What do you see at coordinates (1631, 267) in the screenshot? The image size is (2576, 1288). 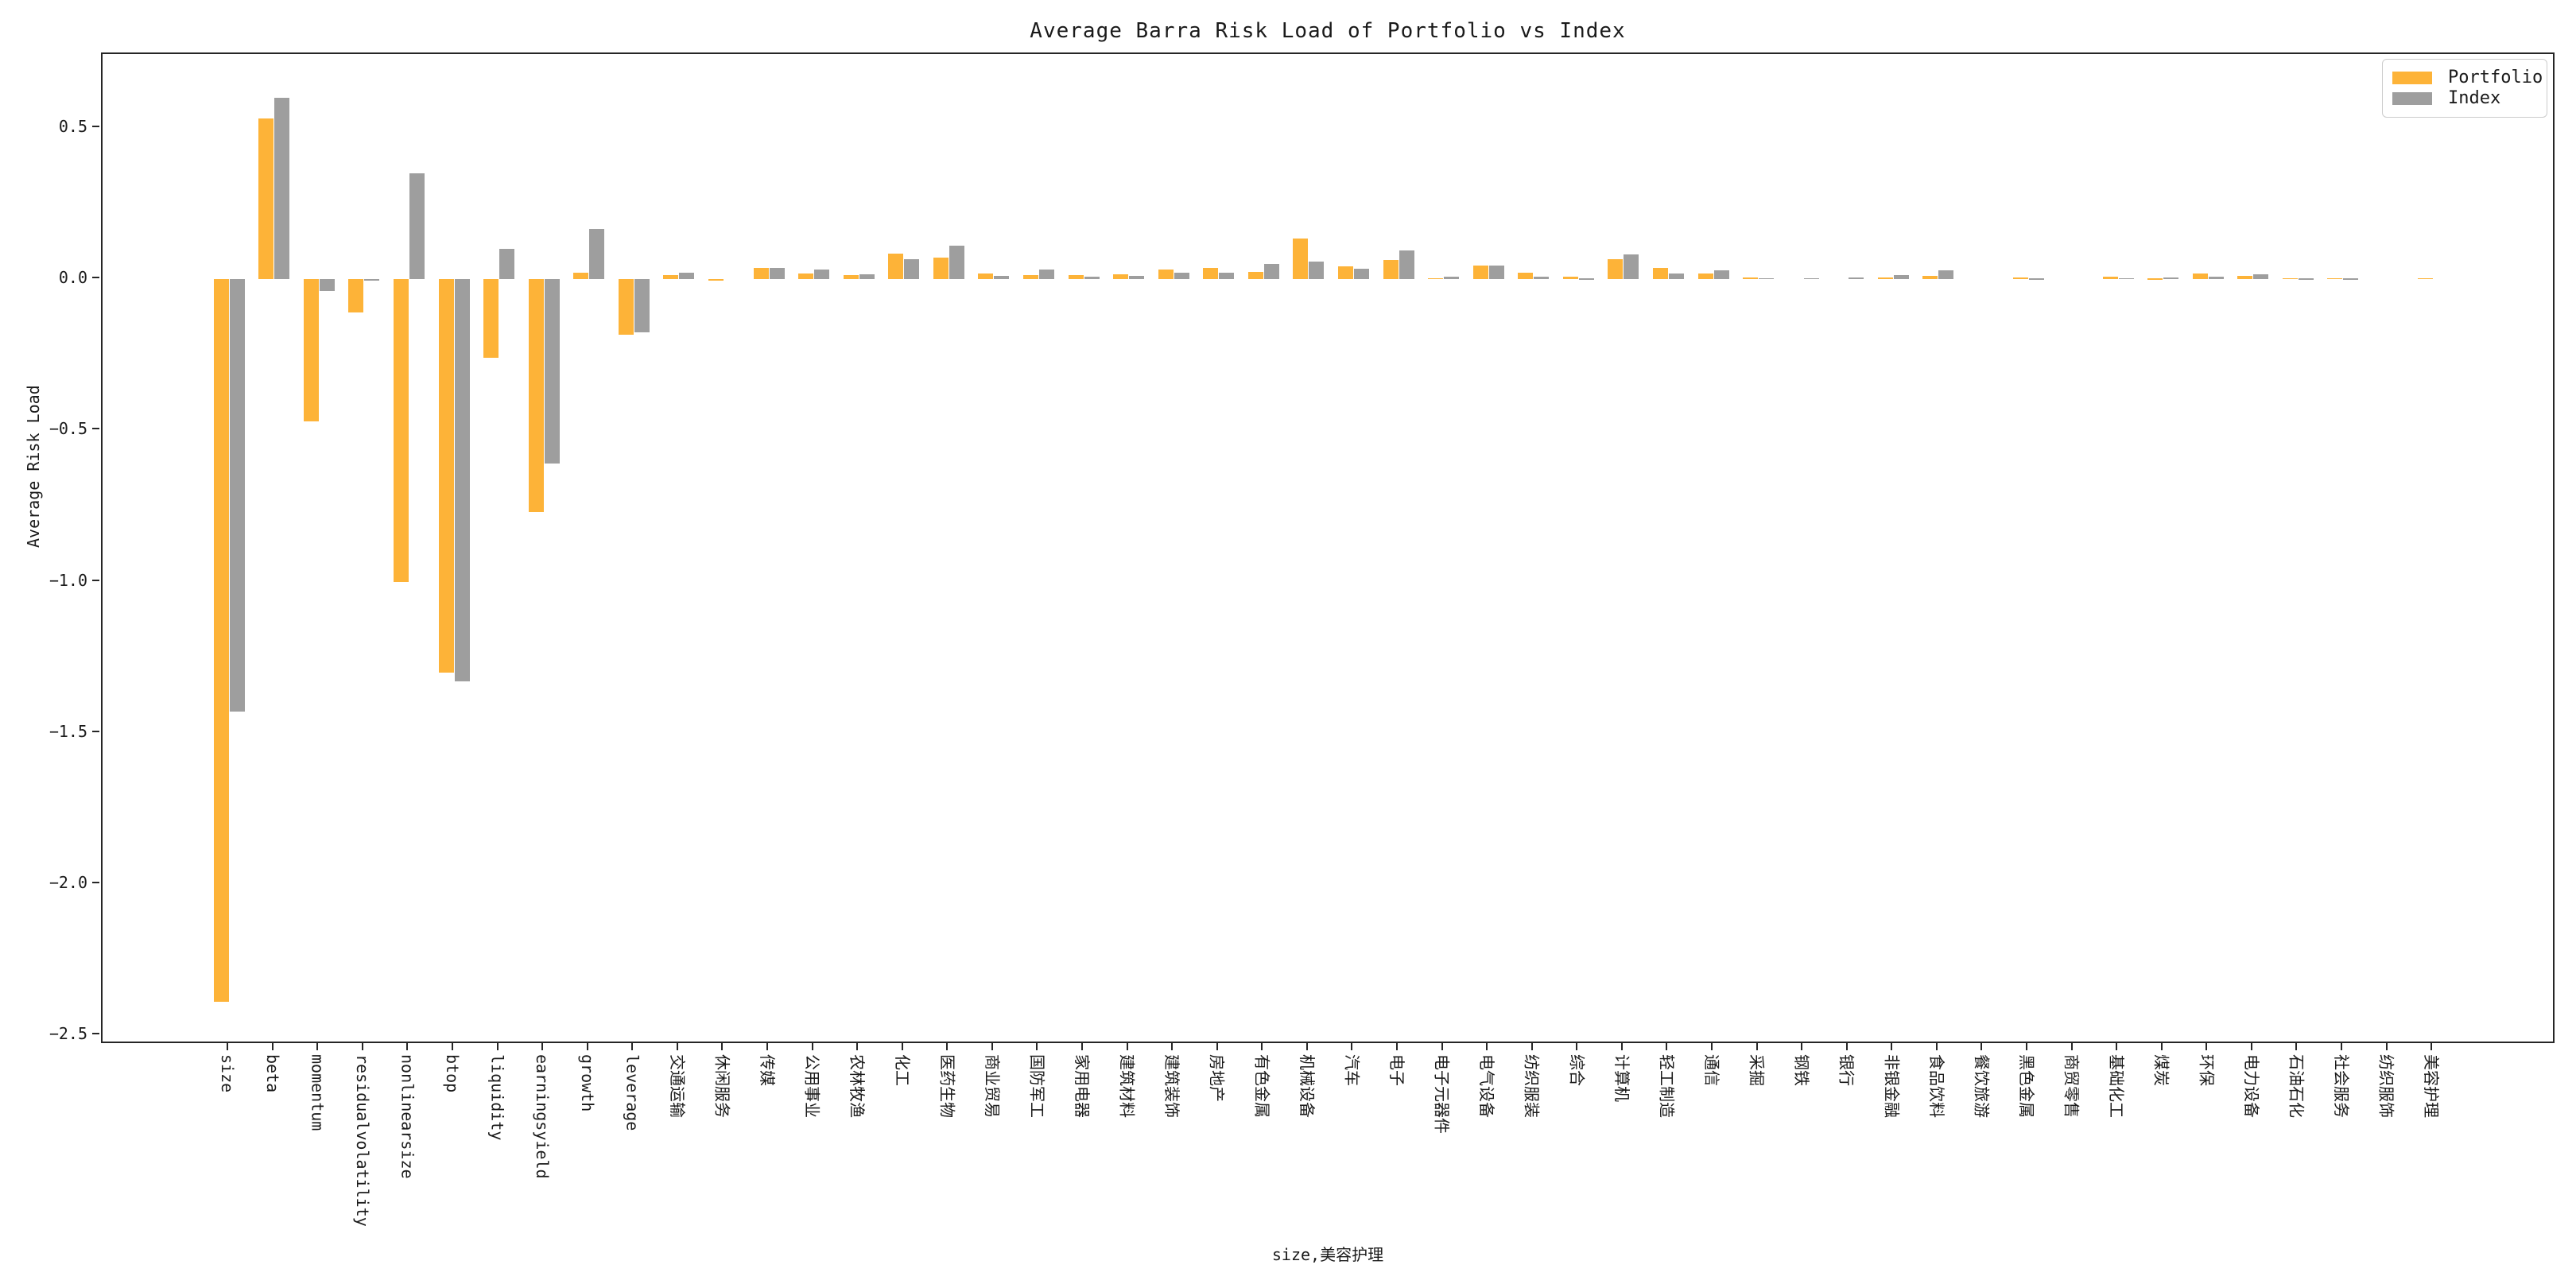 I see `bar-index-计算机` at bounding box center [1631, 267].